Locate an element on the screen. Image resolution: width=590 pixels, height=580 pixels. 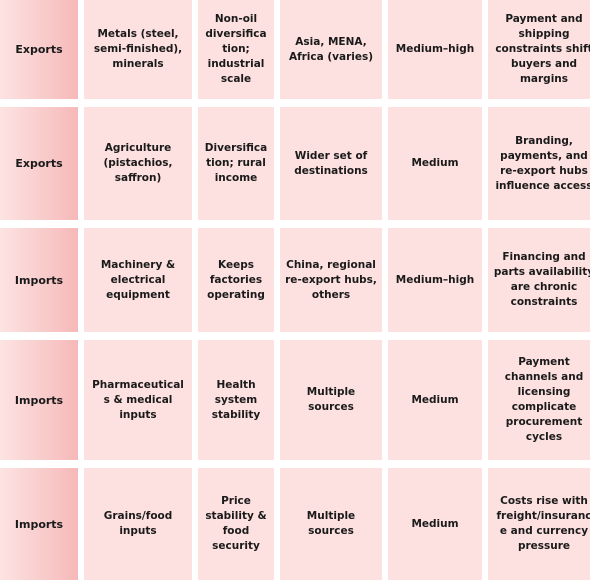
table-cell-role: Health system stability is located at coordinates (236, 400).